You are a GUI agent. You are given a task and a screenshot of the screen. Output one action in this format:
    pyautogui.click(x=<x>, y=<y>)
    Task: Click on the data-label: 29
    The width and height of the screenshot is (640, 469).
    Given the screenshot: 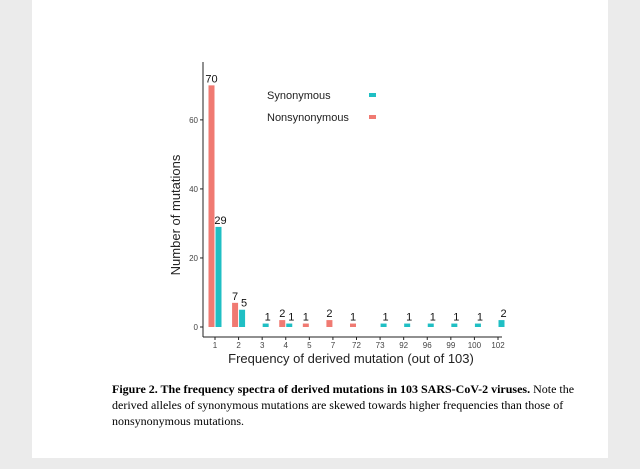 What is the action you would take?
    pyautogui.click(x=220, y=221)
    